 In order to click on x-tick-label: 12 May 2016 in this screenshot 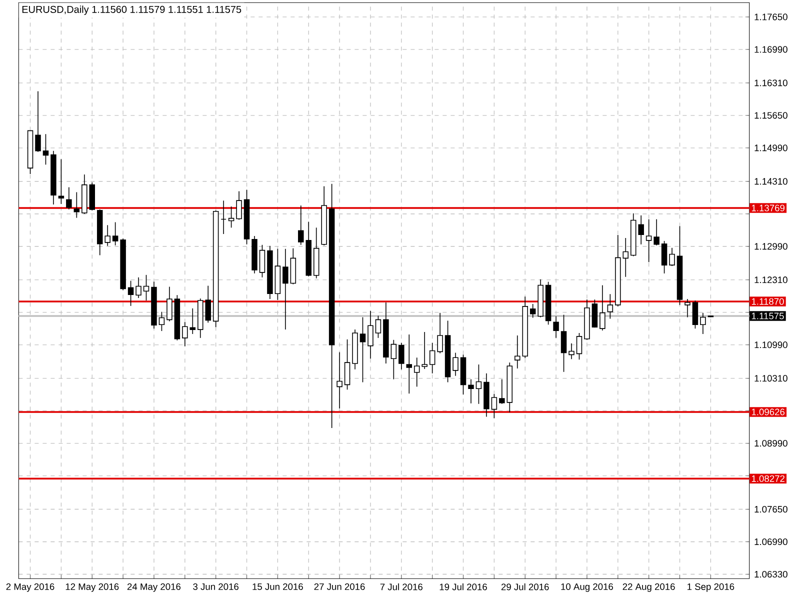, I will do `click(92, 587)`.